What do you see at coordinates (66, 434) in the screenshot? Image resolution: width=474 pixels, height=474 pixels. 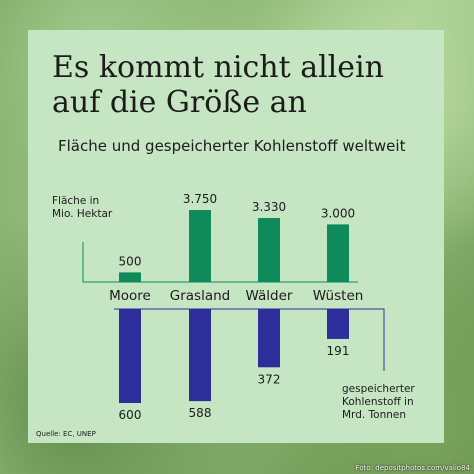 I see `source-note: Quelle: EC, UNEP` at bounding box center [66, 434].